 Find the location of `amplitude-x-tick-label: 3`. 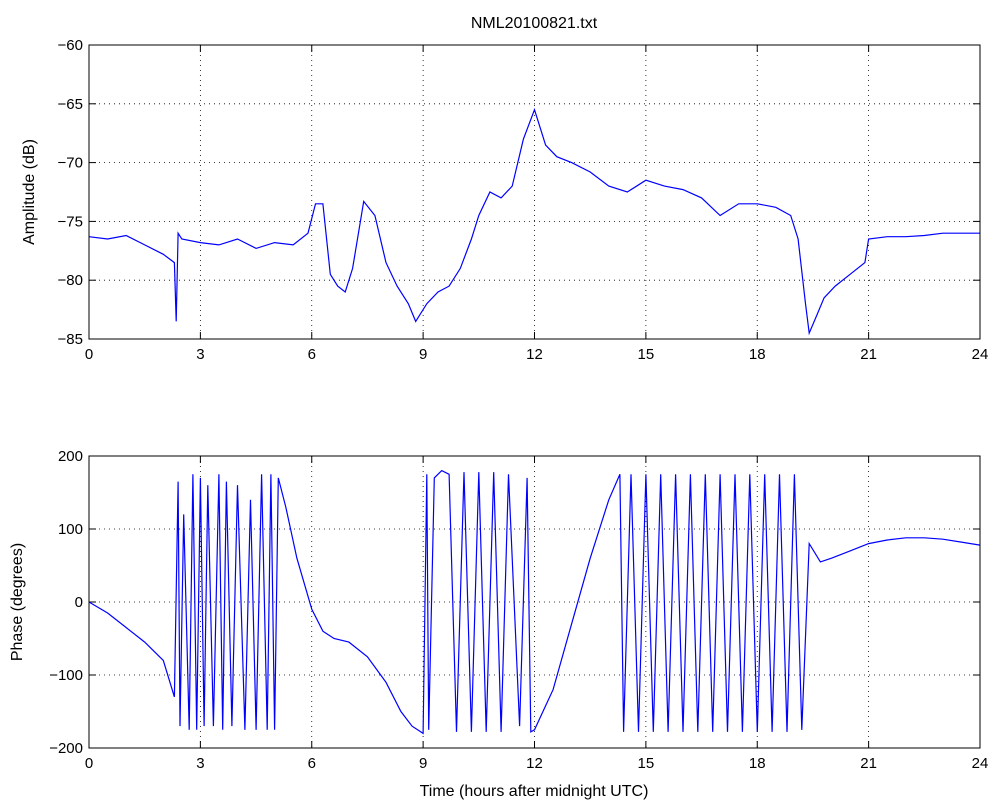

amplitude-x-tick-label: 3 is located at coordinates (200, 354).